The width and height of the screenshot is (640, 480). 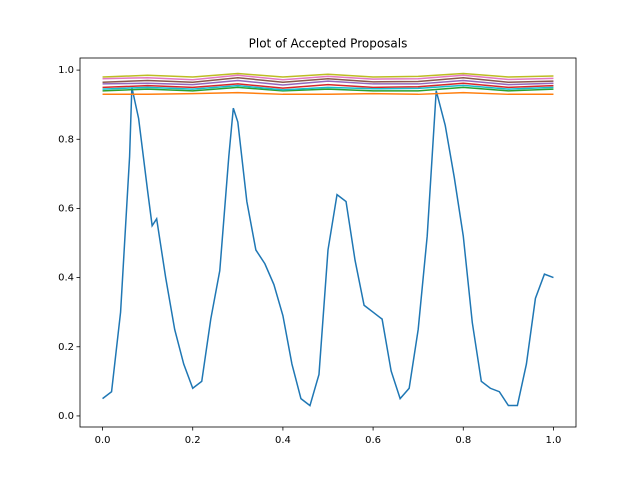 I want to click on y-tick-label: 0.4, so click(x=66, y=278).